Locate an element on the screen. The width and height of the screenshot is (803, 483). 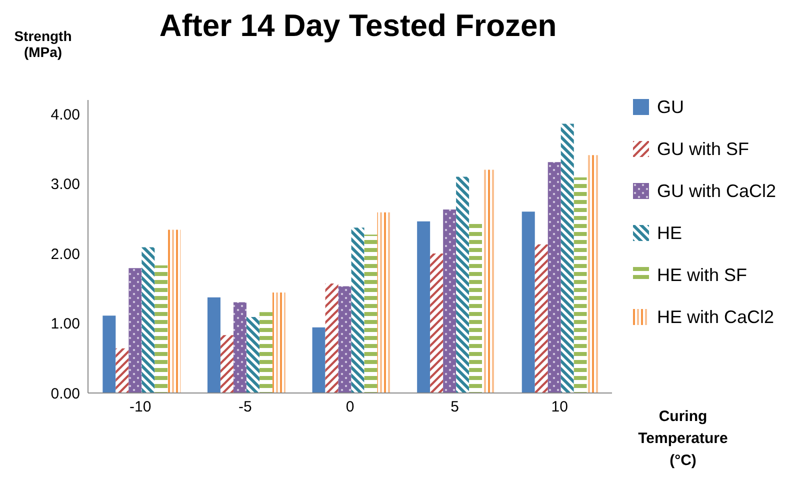
legend-label: HE is located at coordinates (669, 233).